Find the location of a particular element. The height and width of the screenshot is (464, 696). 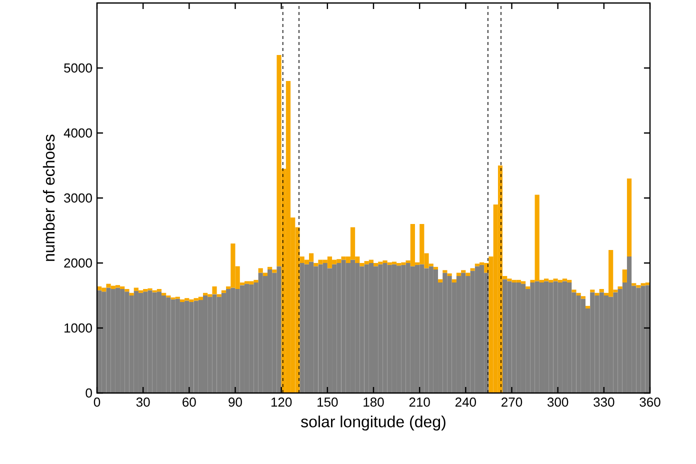

x-tick-label: 60 is located at coordinates (189, 402).